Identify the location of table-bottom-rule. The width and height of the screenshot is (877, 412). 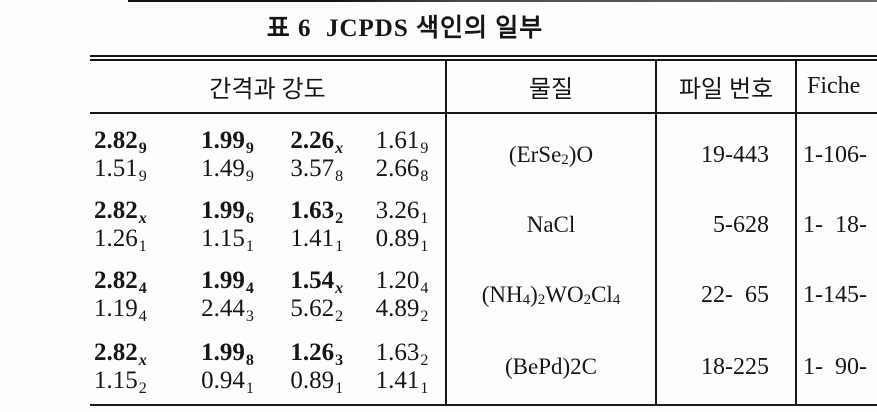
(483, 405).